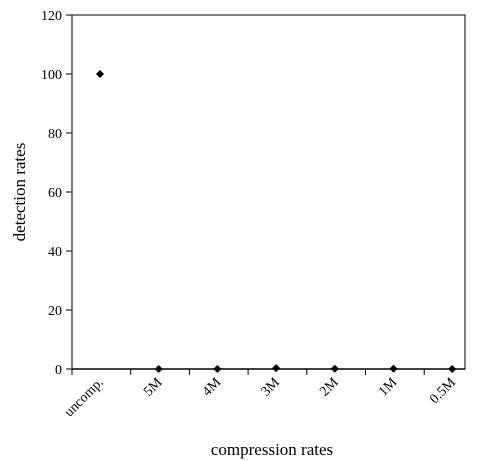  What do you see at coordinates (55, 311) in the screenshot?
I see `y-tick-label: 20` at bounding box center [55, 311].